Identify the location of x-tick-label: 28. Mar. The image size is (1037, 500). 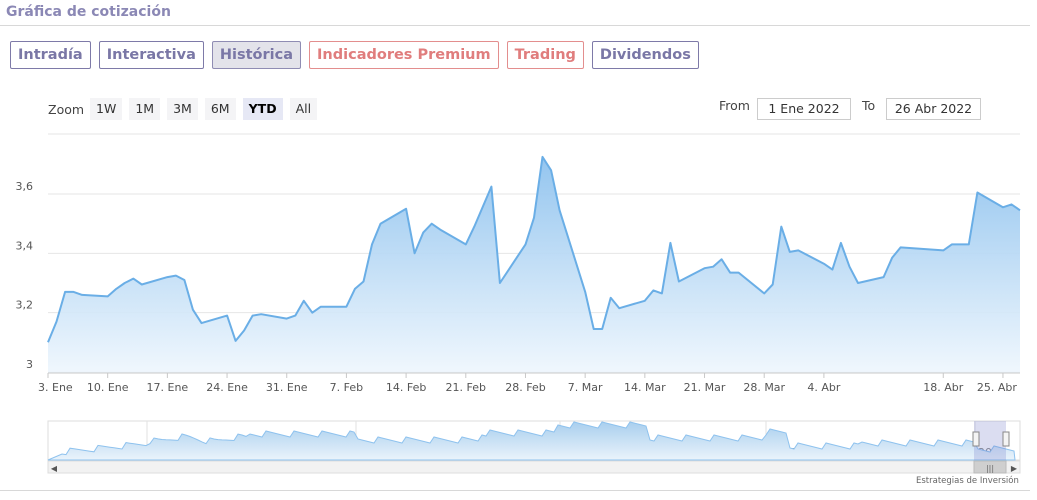
(764, 387).